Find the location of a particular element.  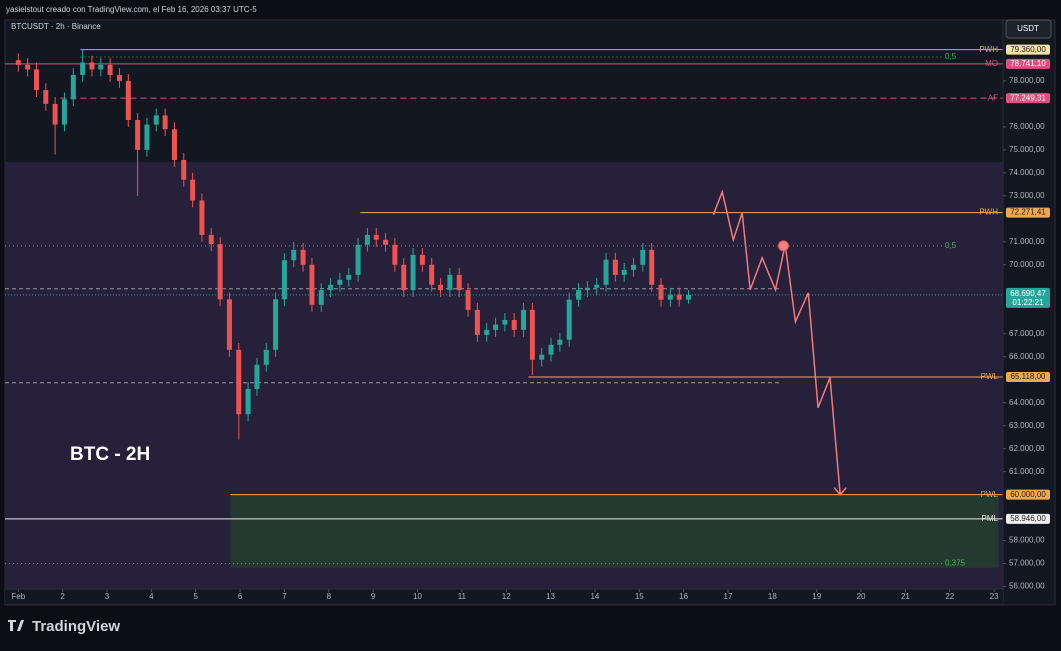

last-price-chip is located at coordinates (1028, 297).